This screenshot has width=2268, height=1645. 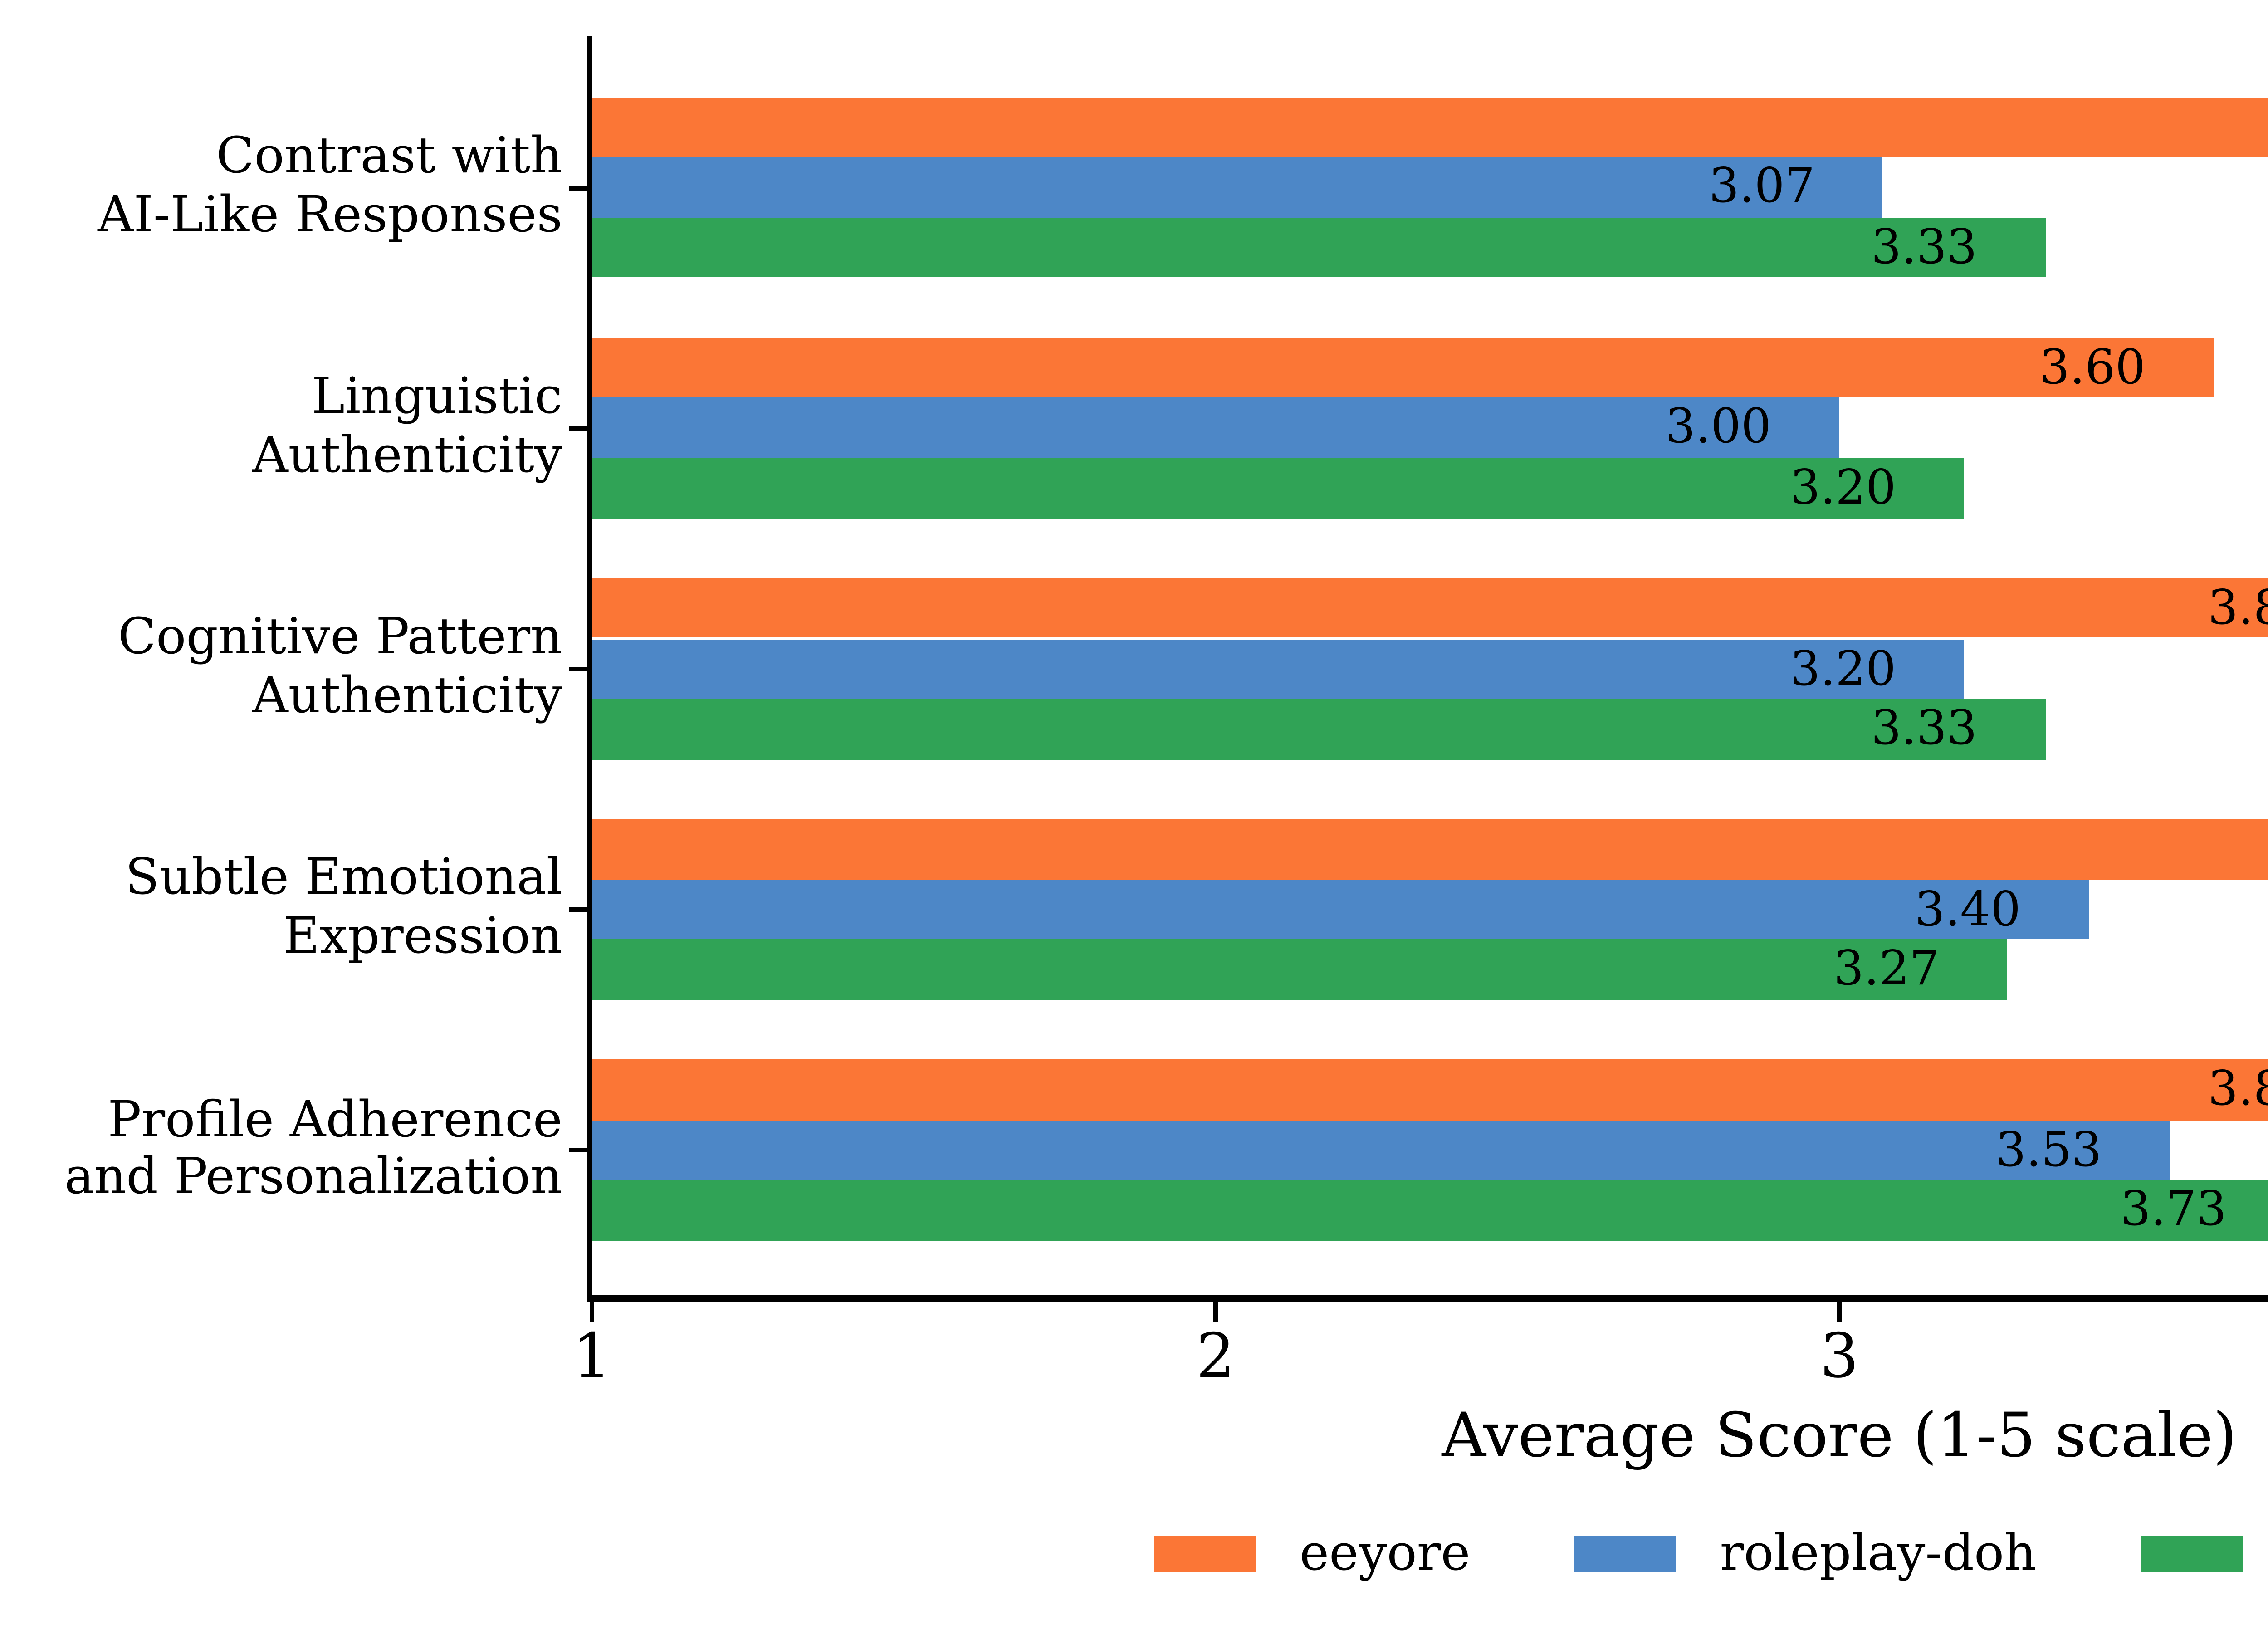 I want to click on legend-swatch-roleplay-doh, so click(x=1626, y=1554).